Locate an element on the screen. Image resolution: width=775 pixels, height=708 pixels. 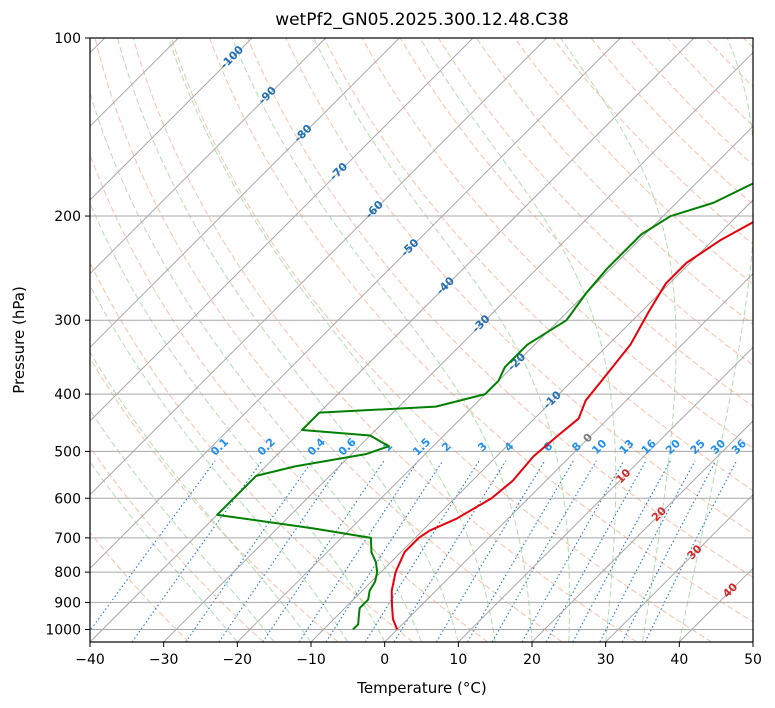
y-tick-label: 600 is located at coordinates (67, 499).